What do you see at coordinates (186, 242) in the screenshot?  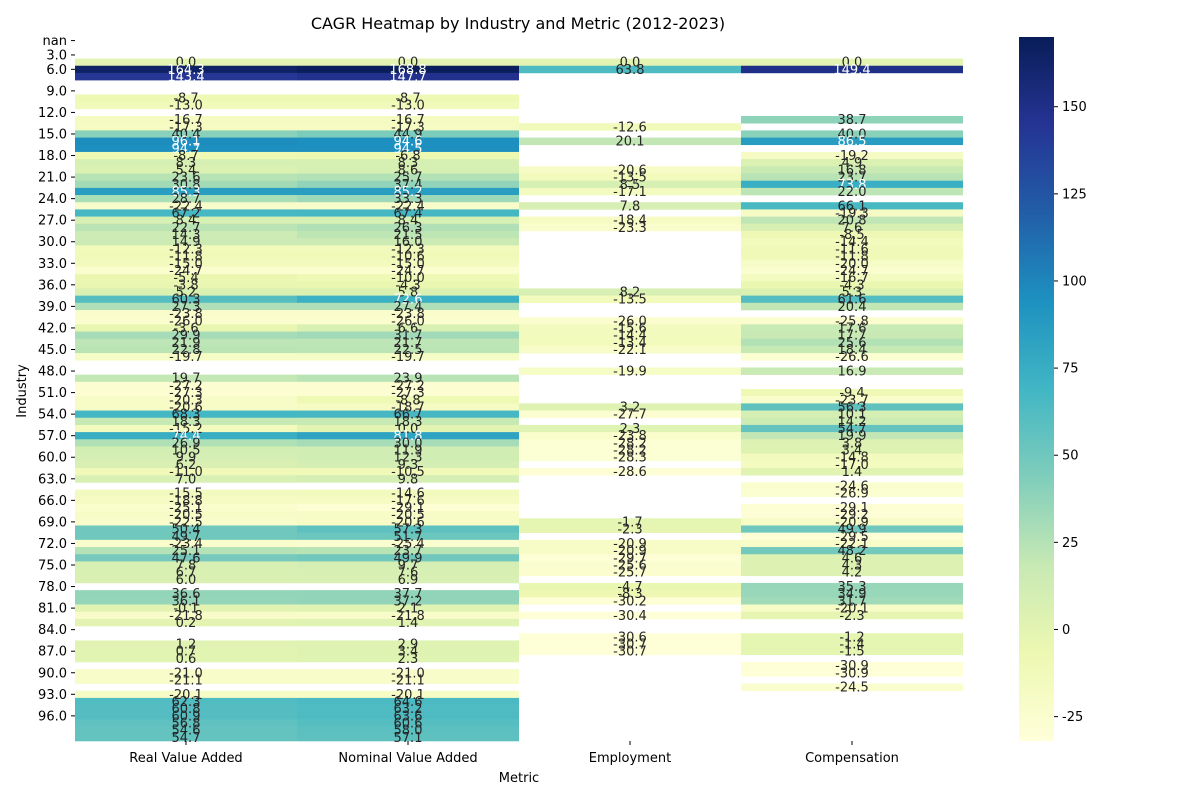 I see `cell-value-label: 14.9` at bounding box center [186, 242].